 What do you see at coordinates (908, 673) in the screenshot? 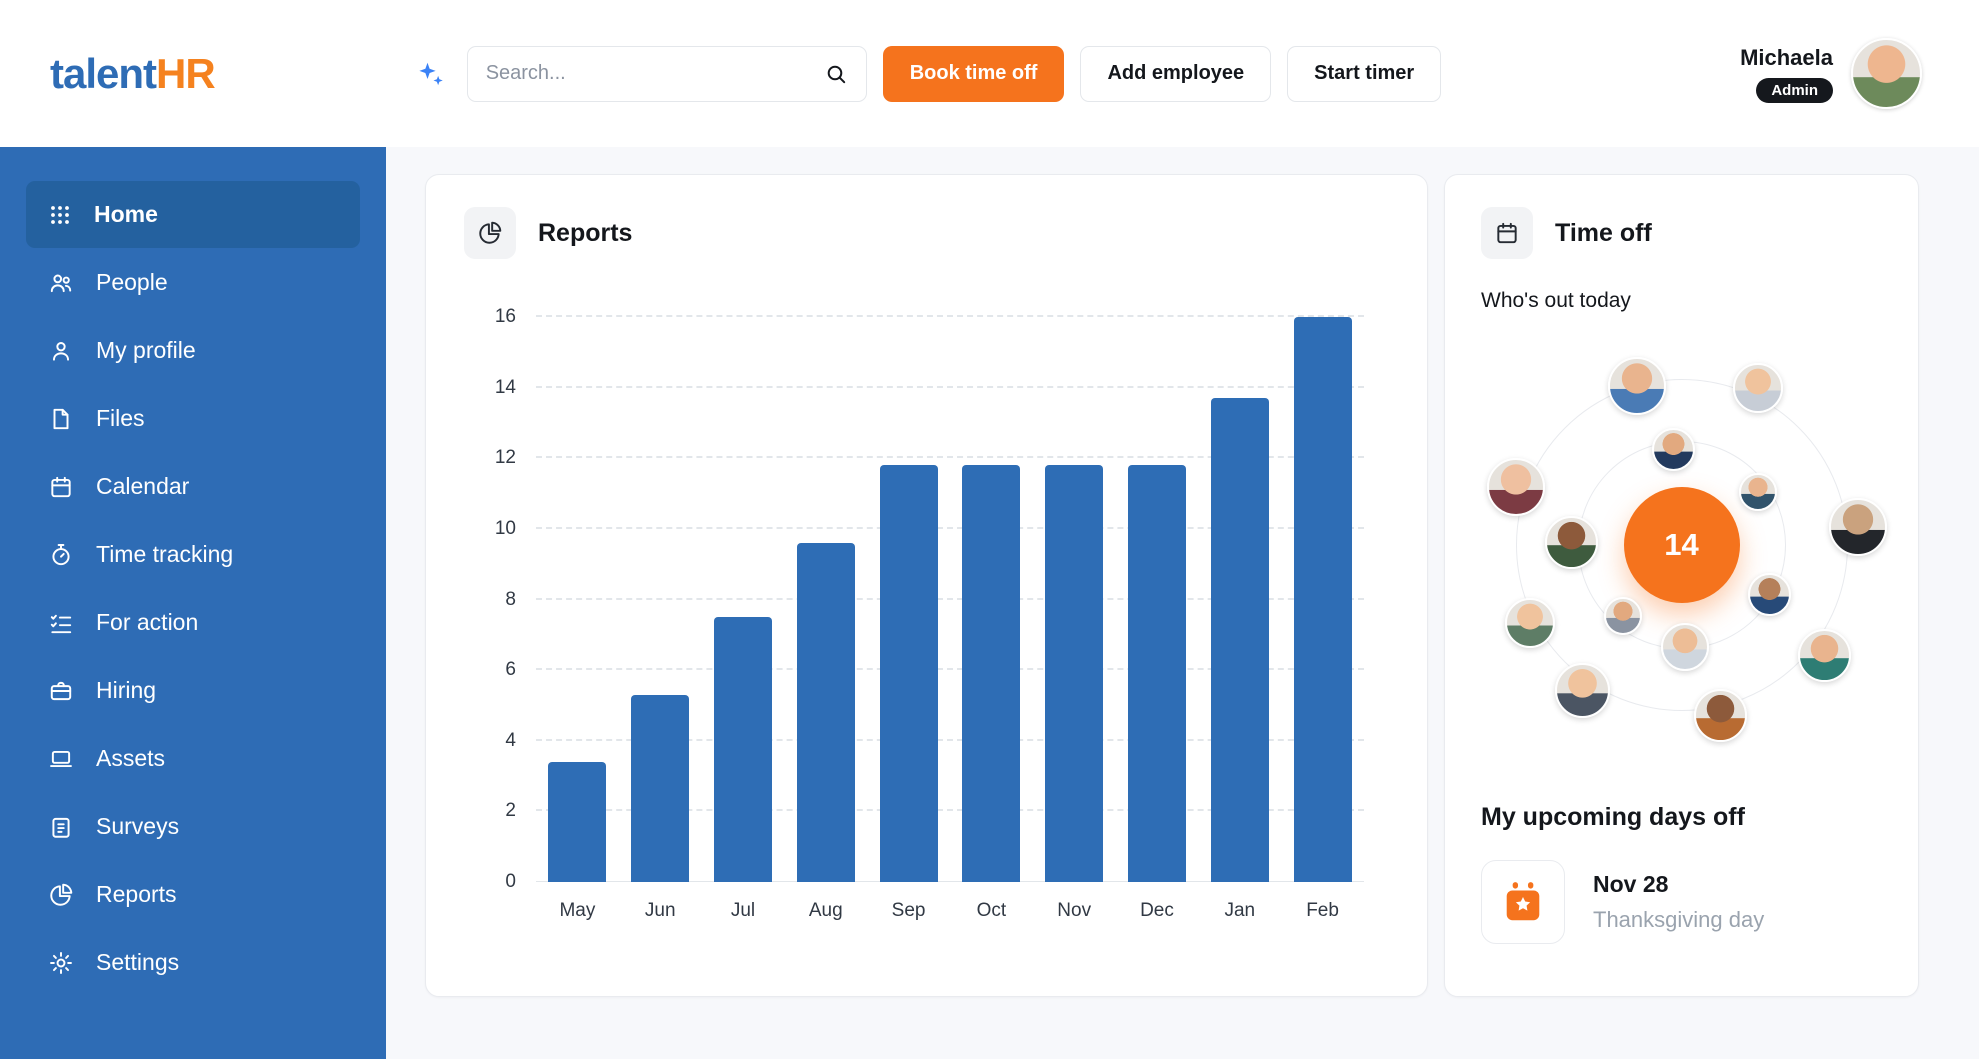
I see `bar-sep` at bounding box center [908, 673].